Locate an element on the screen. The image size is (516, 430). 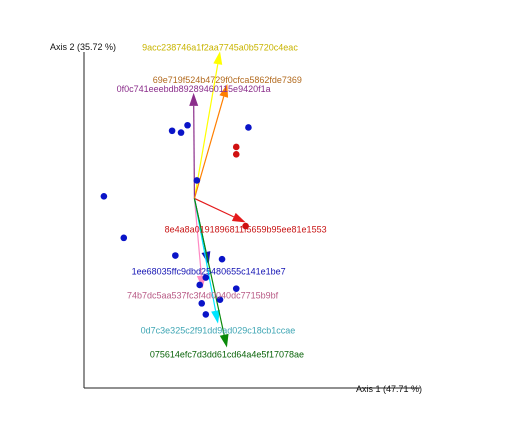
loading-vectors is located at coordinates (217, 199).